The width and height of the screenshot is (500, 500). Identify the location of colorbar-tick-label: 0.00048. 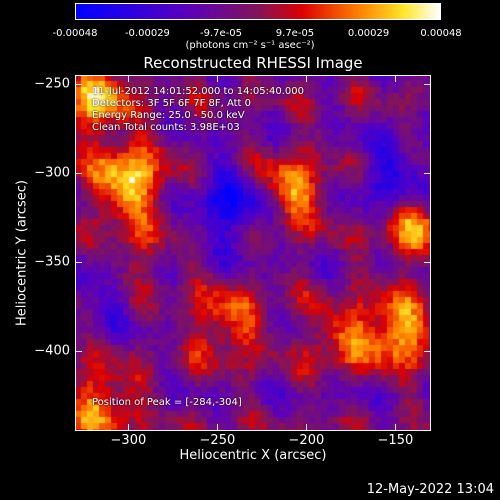
(441, 33).